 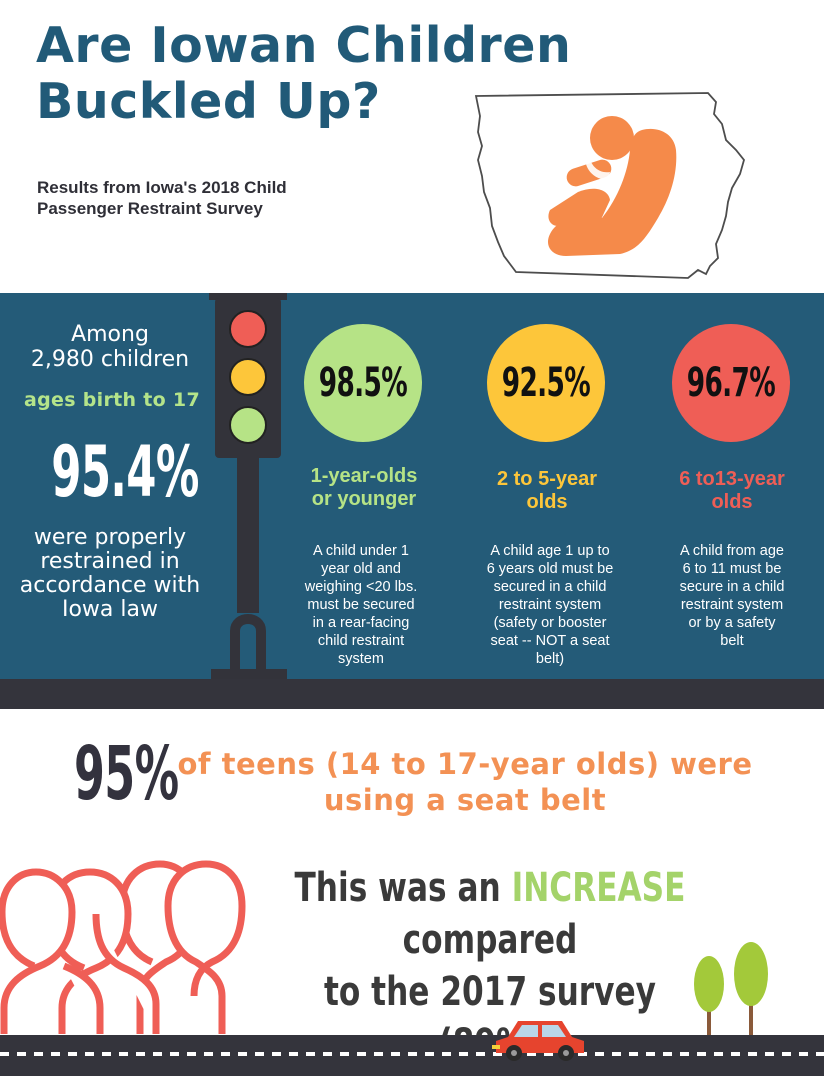 What do you see at coordinates (732, 605) in the screenshot?
I see `group-3-desc-line: restraint system` at bounding box center [732, 605].